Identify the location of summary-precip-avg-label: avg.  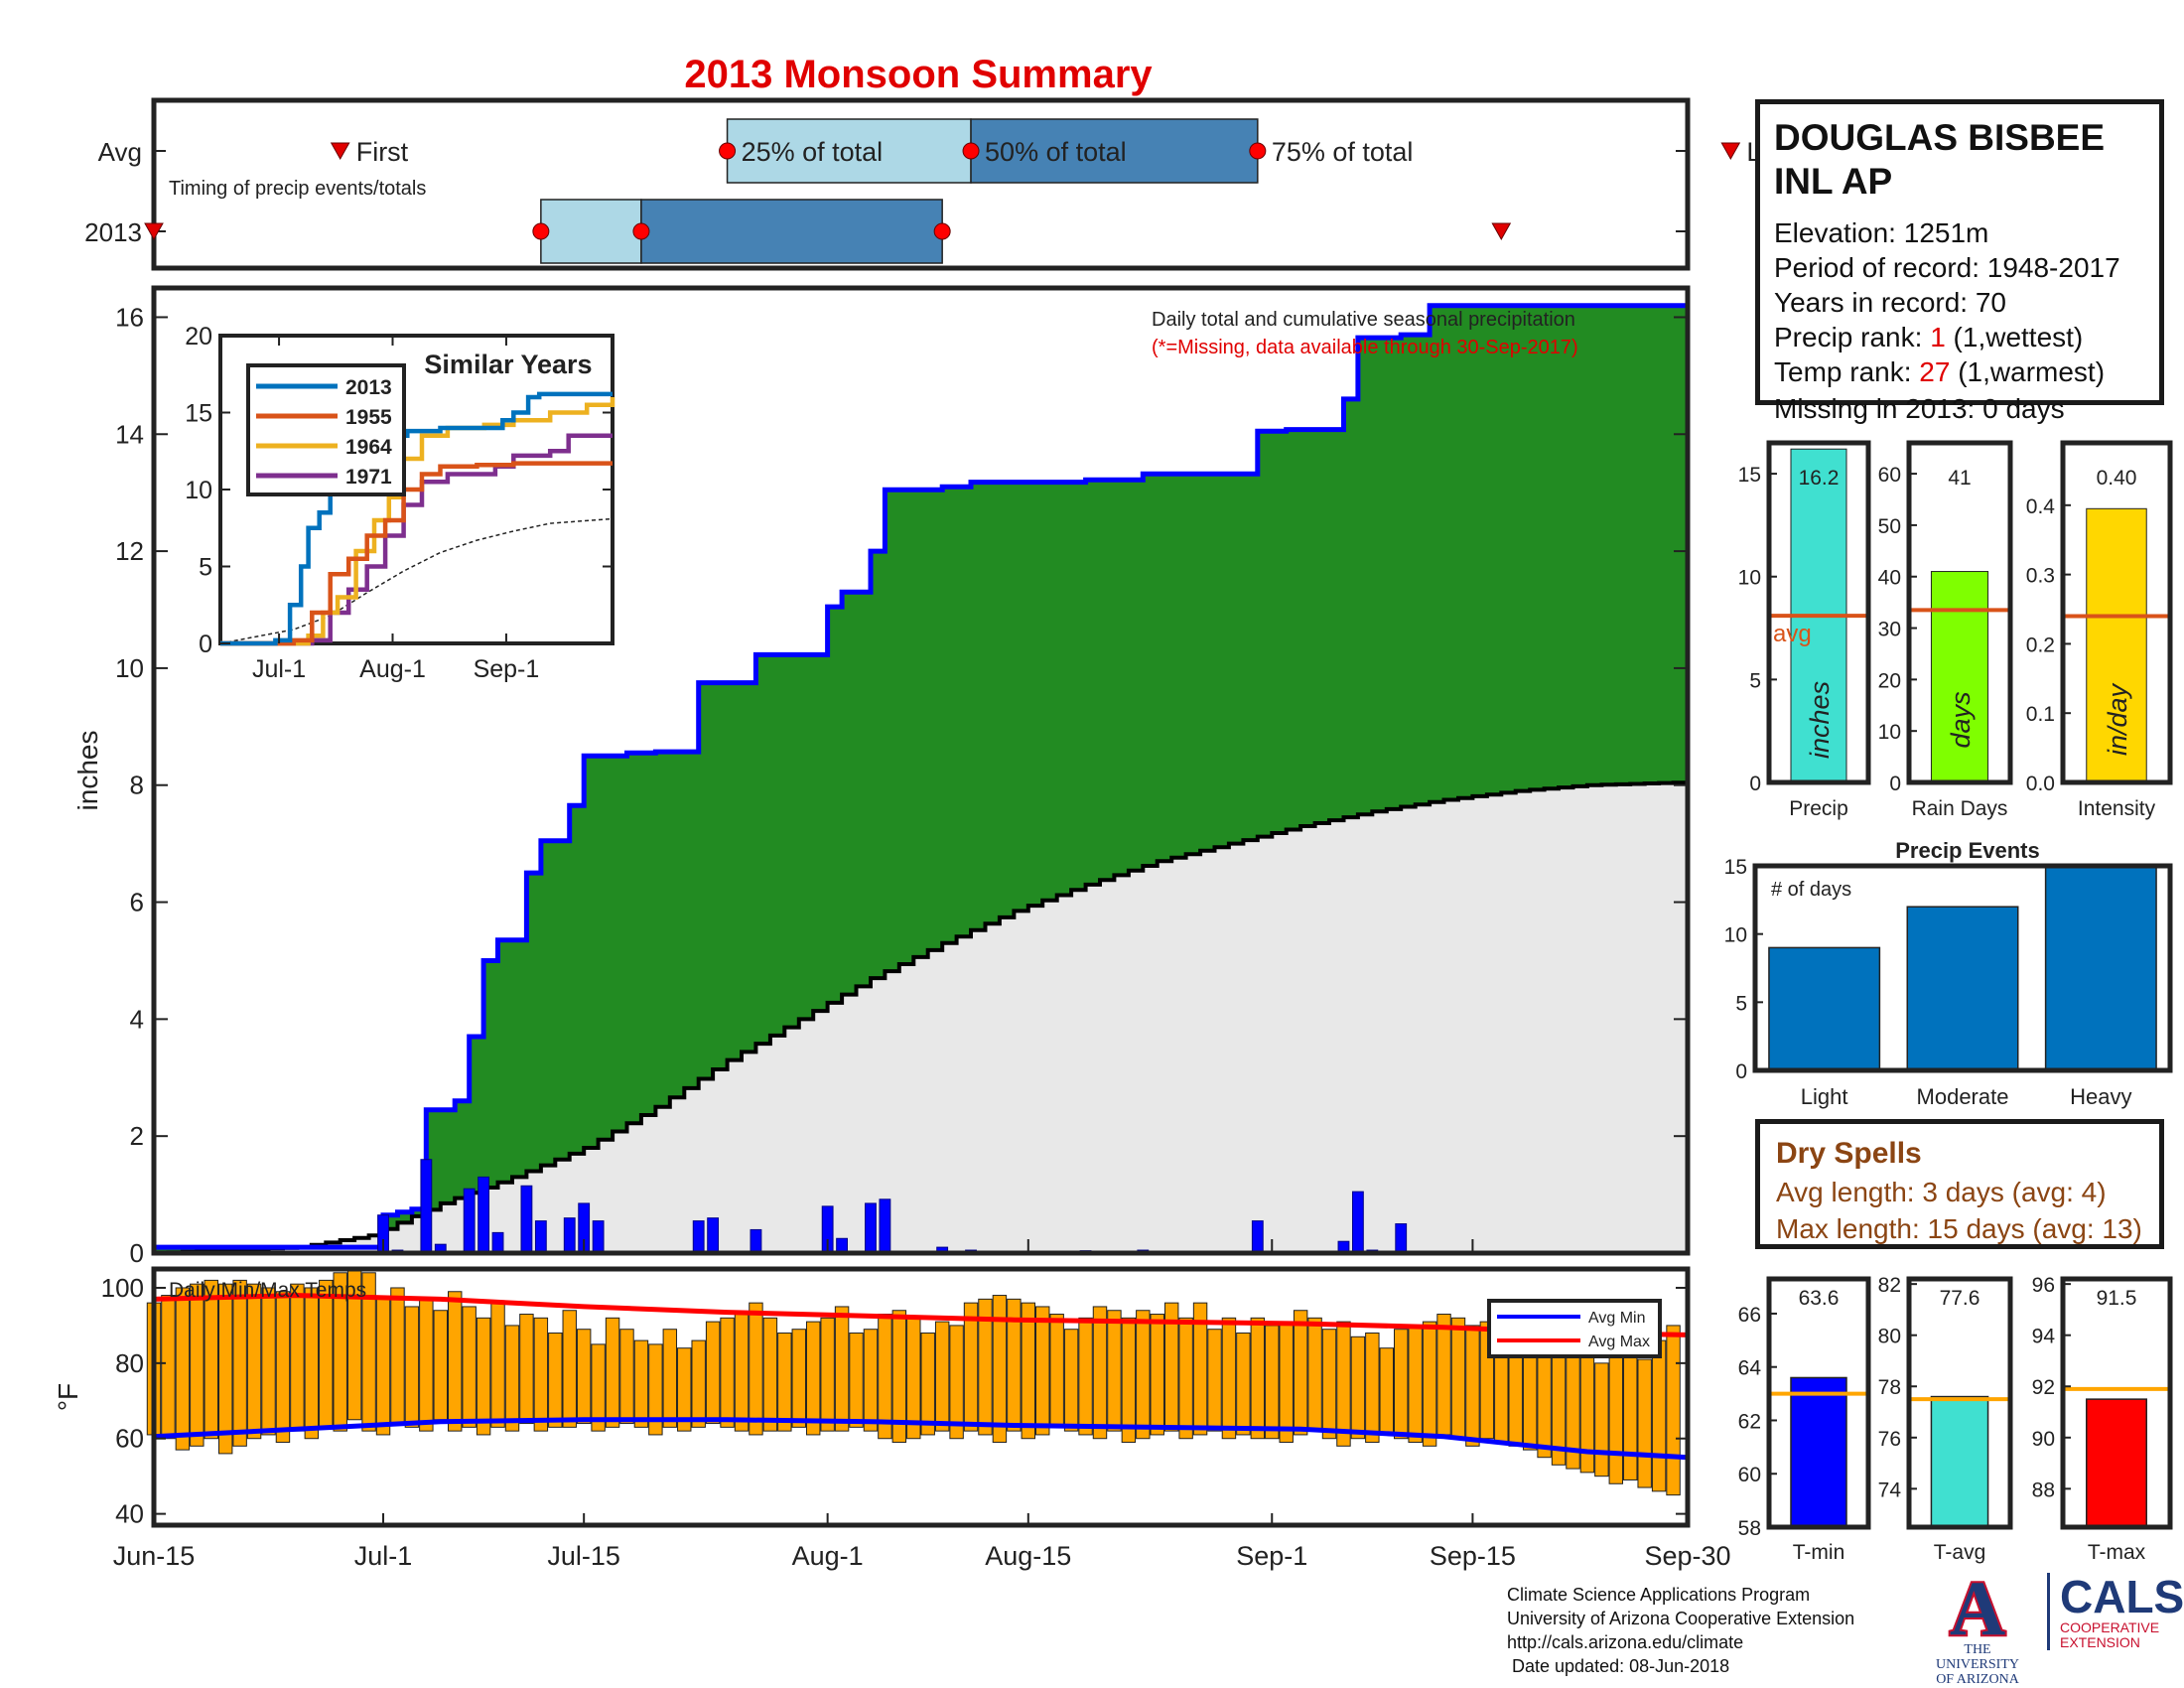
(1792, 634).